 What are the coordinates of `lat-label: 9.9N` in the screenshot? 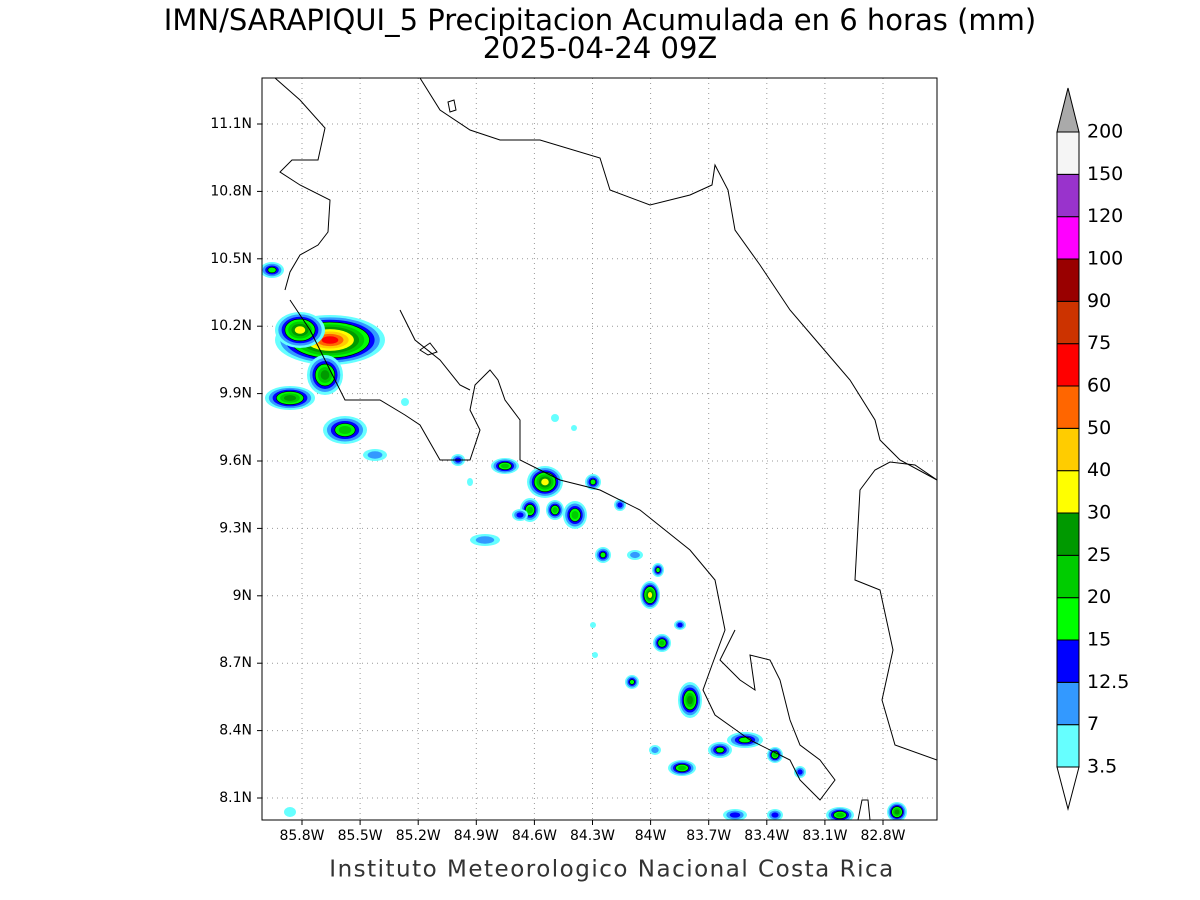 It's located at (235, 394).